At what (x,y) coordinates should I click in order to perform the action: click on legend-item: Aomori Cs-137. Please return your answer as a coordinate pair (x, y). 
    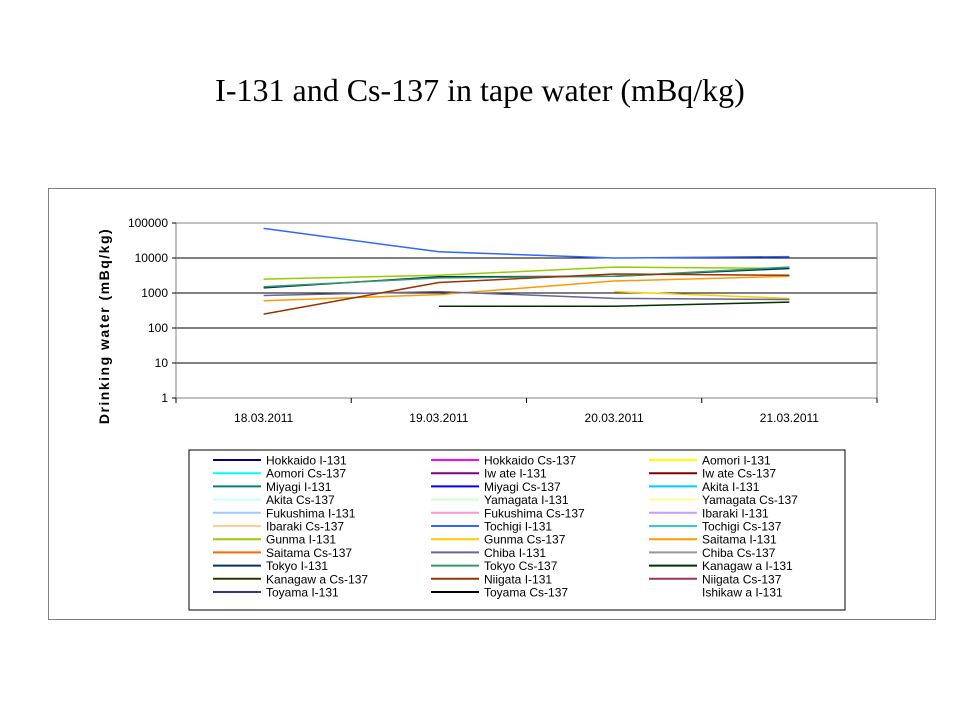
    Looking at the image, I should click on (279, 474).